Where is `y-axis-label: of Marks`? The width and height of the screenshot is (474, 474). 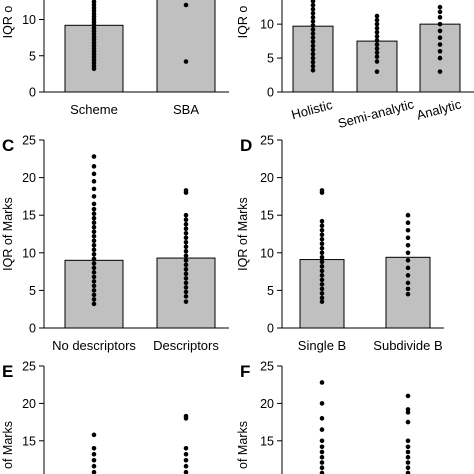 y-axis-label: of Marks is located at coordinates (8, 445).